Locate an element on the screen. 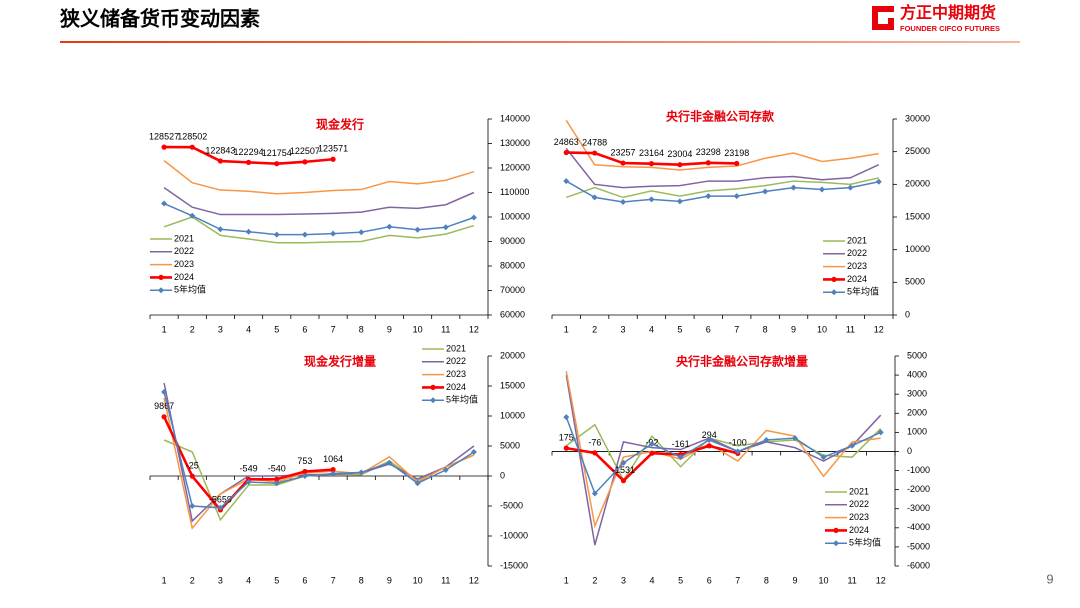  y-tick-label: 120000 is located at coordinates (515, 167).